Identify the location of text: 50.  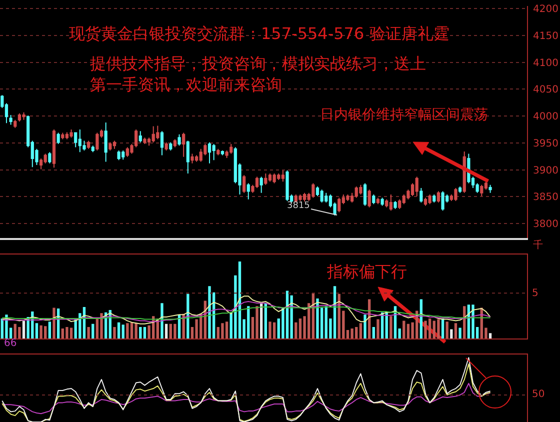
(538, 394).